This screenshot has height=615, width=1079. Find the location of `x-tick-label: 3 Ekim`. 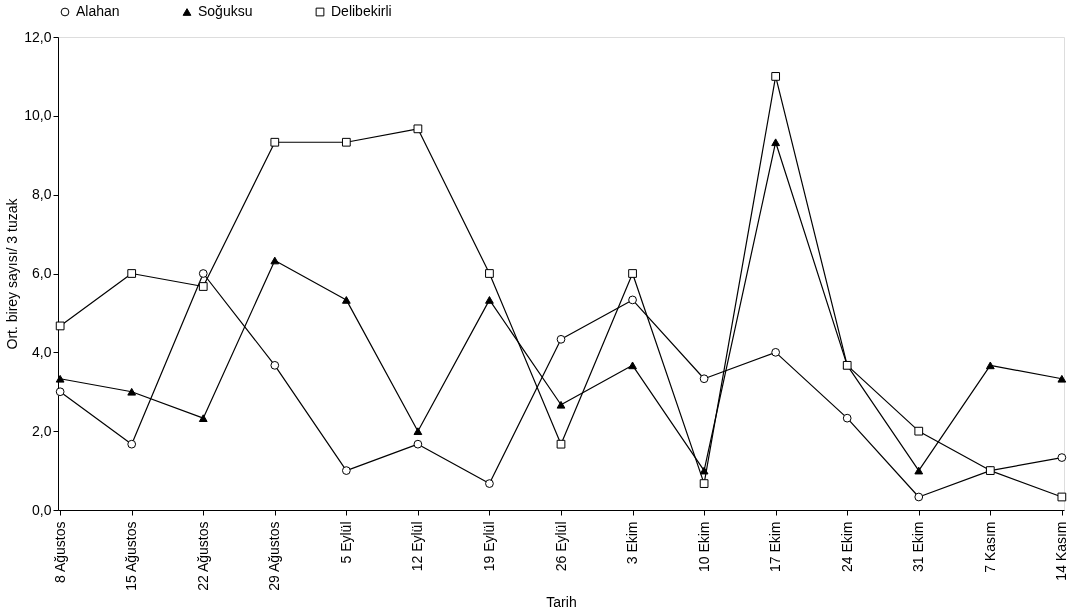

x-tick-label: 3 Ekim is located at coordinates (632, 543).